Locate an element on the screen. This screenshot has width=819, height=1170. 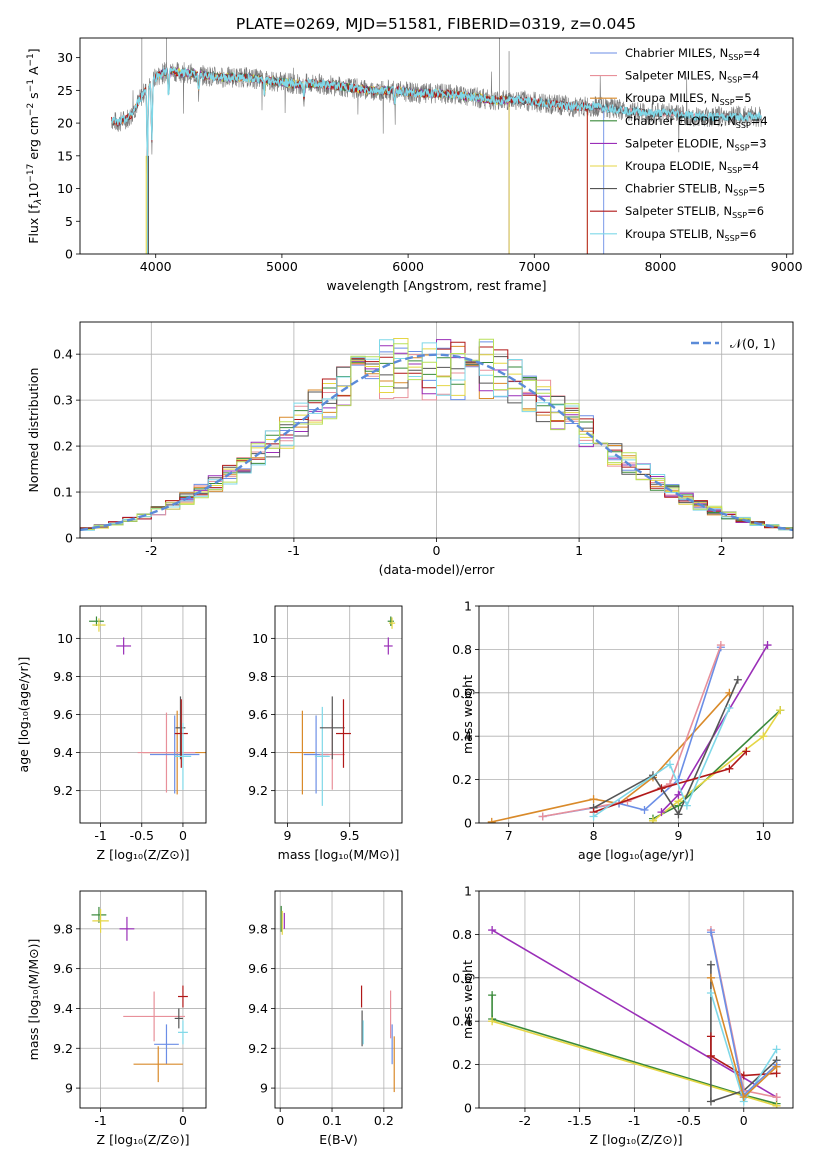
y-axis-label-part: 10 is located at coordinates (33, 191).